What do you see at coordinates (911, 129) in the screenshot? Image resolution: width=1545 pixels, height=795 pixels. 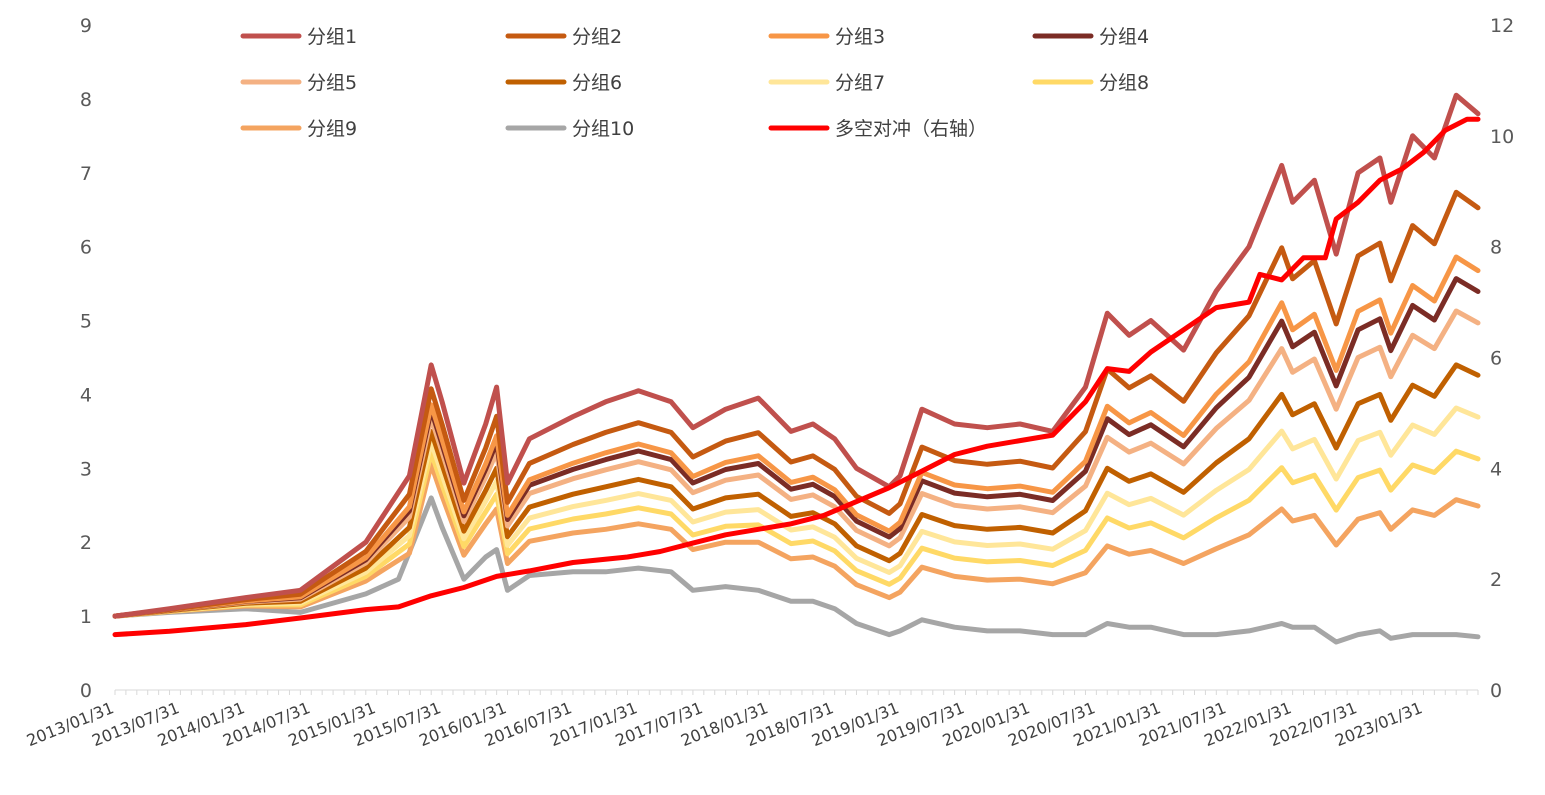 I see `legend-label: 多空对冲（右轴）` at bounding box center [911, 129].